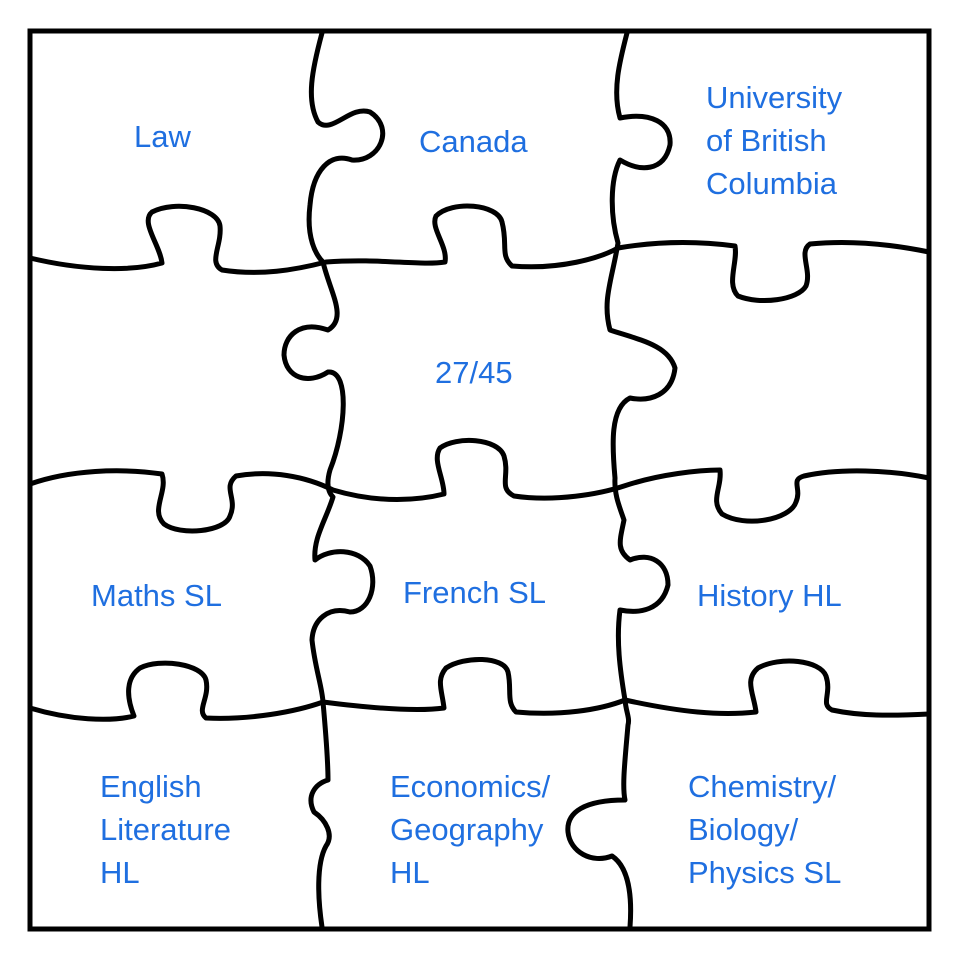 Image resolution: width=959 pixels, height=959 pixels. What do you see at coordinates (771, 183) in the screenshot?
I see `label-line: Columbia` at bounding box center [771, 183].